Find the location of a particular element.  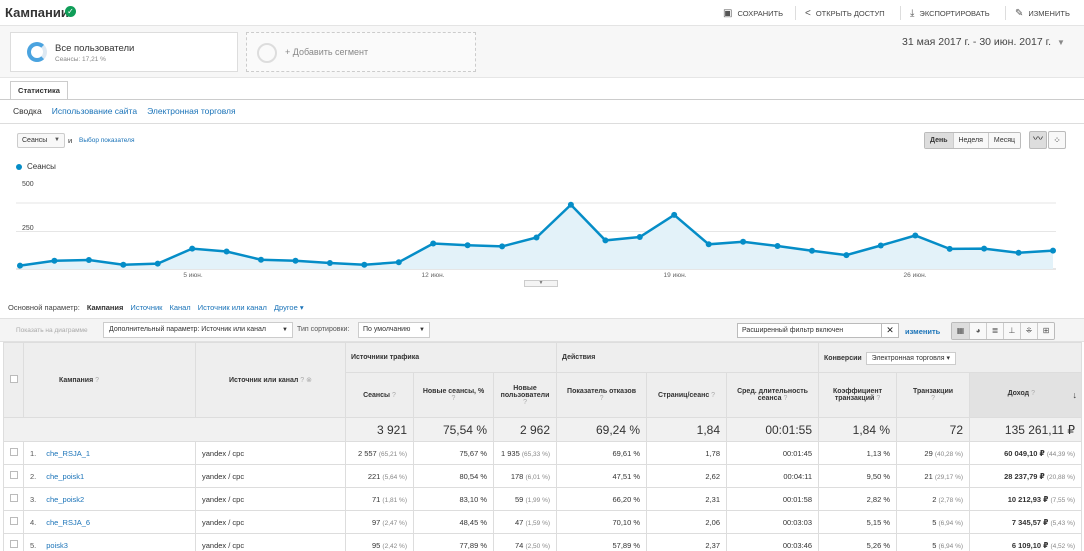

chart-scroll-handle: ▼ is located at coordinates (541, 283).